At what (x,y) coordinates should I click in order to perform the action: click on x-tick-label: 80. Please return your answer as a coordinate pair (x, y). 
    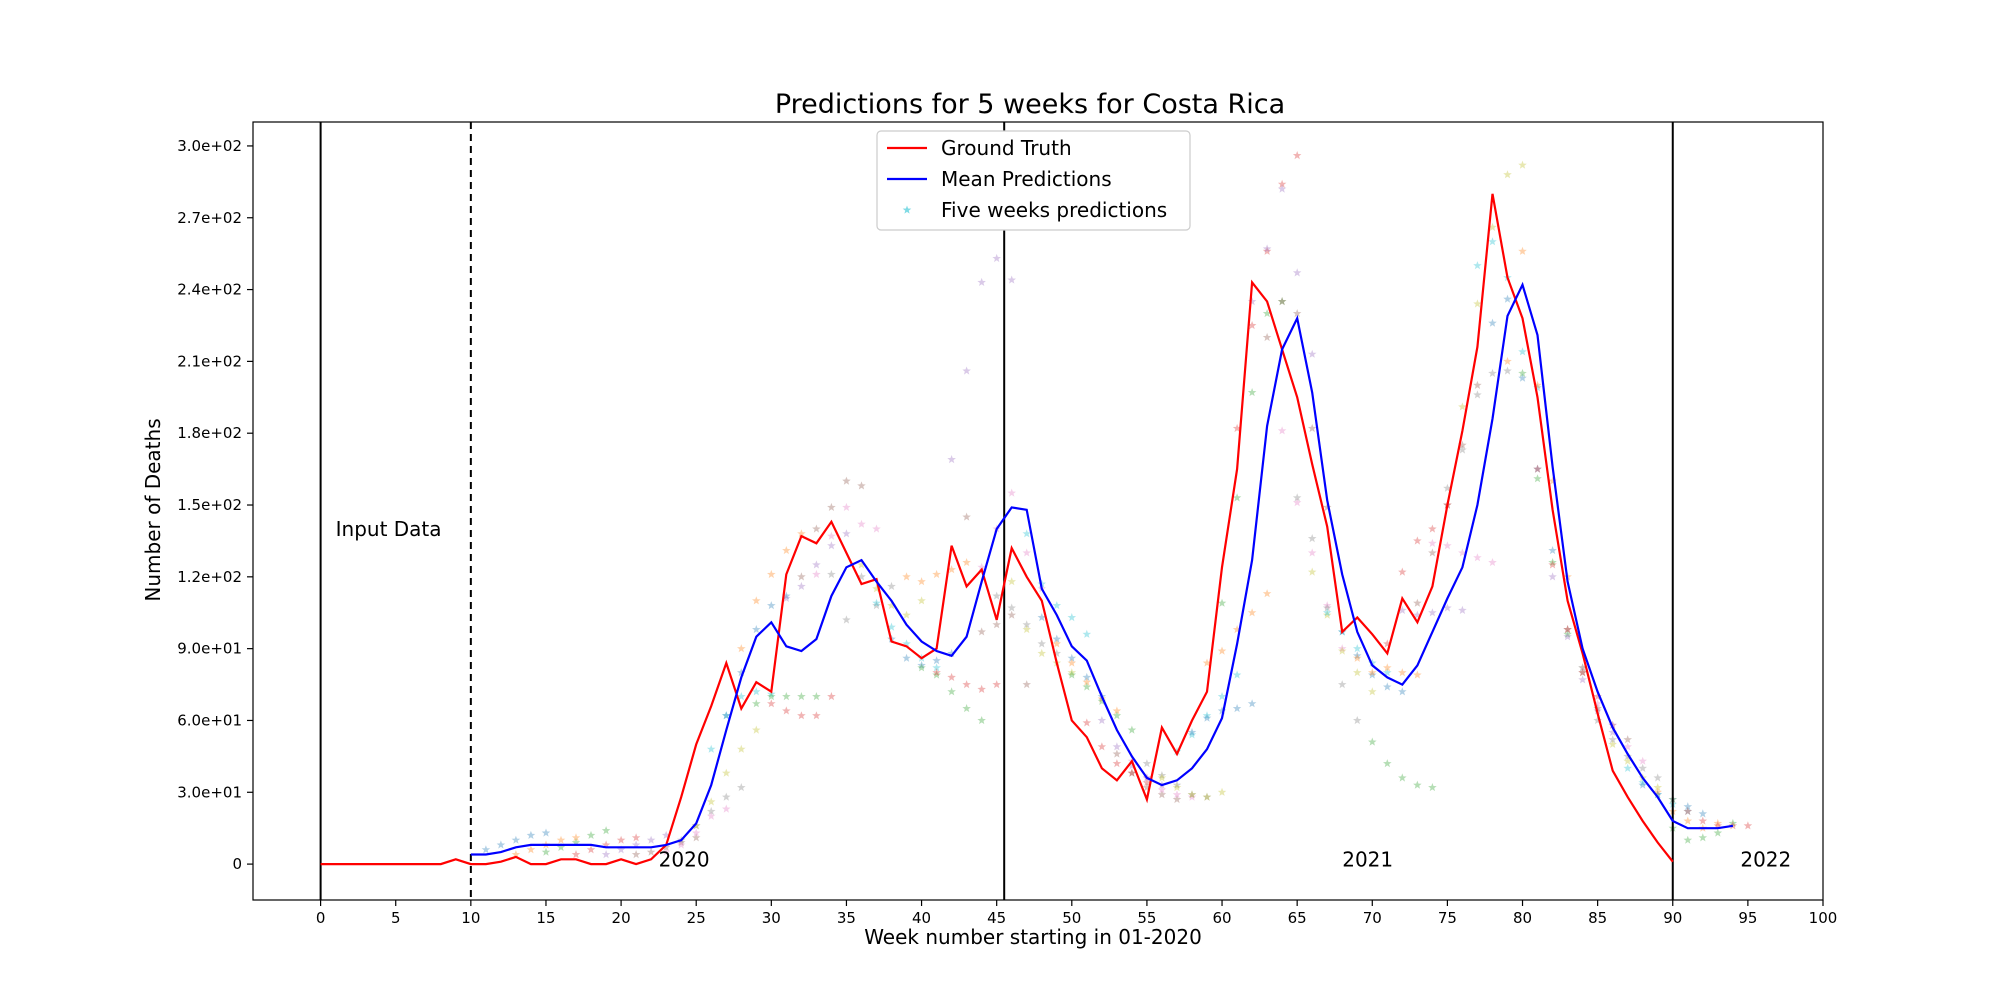
    Looking at the image, I should click on (1522, 918).